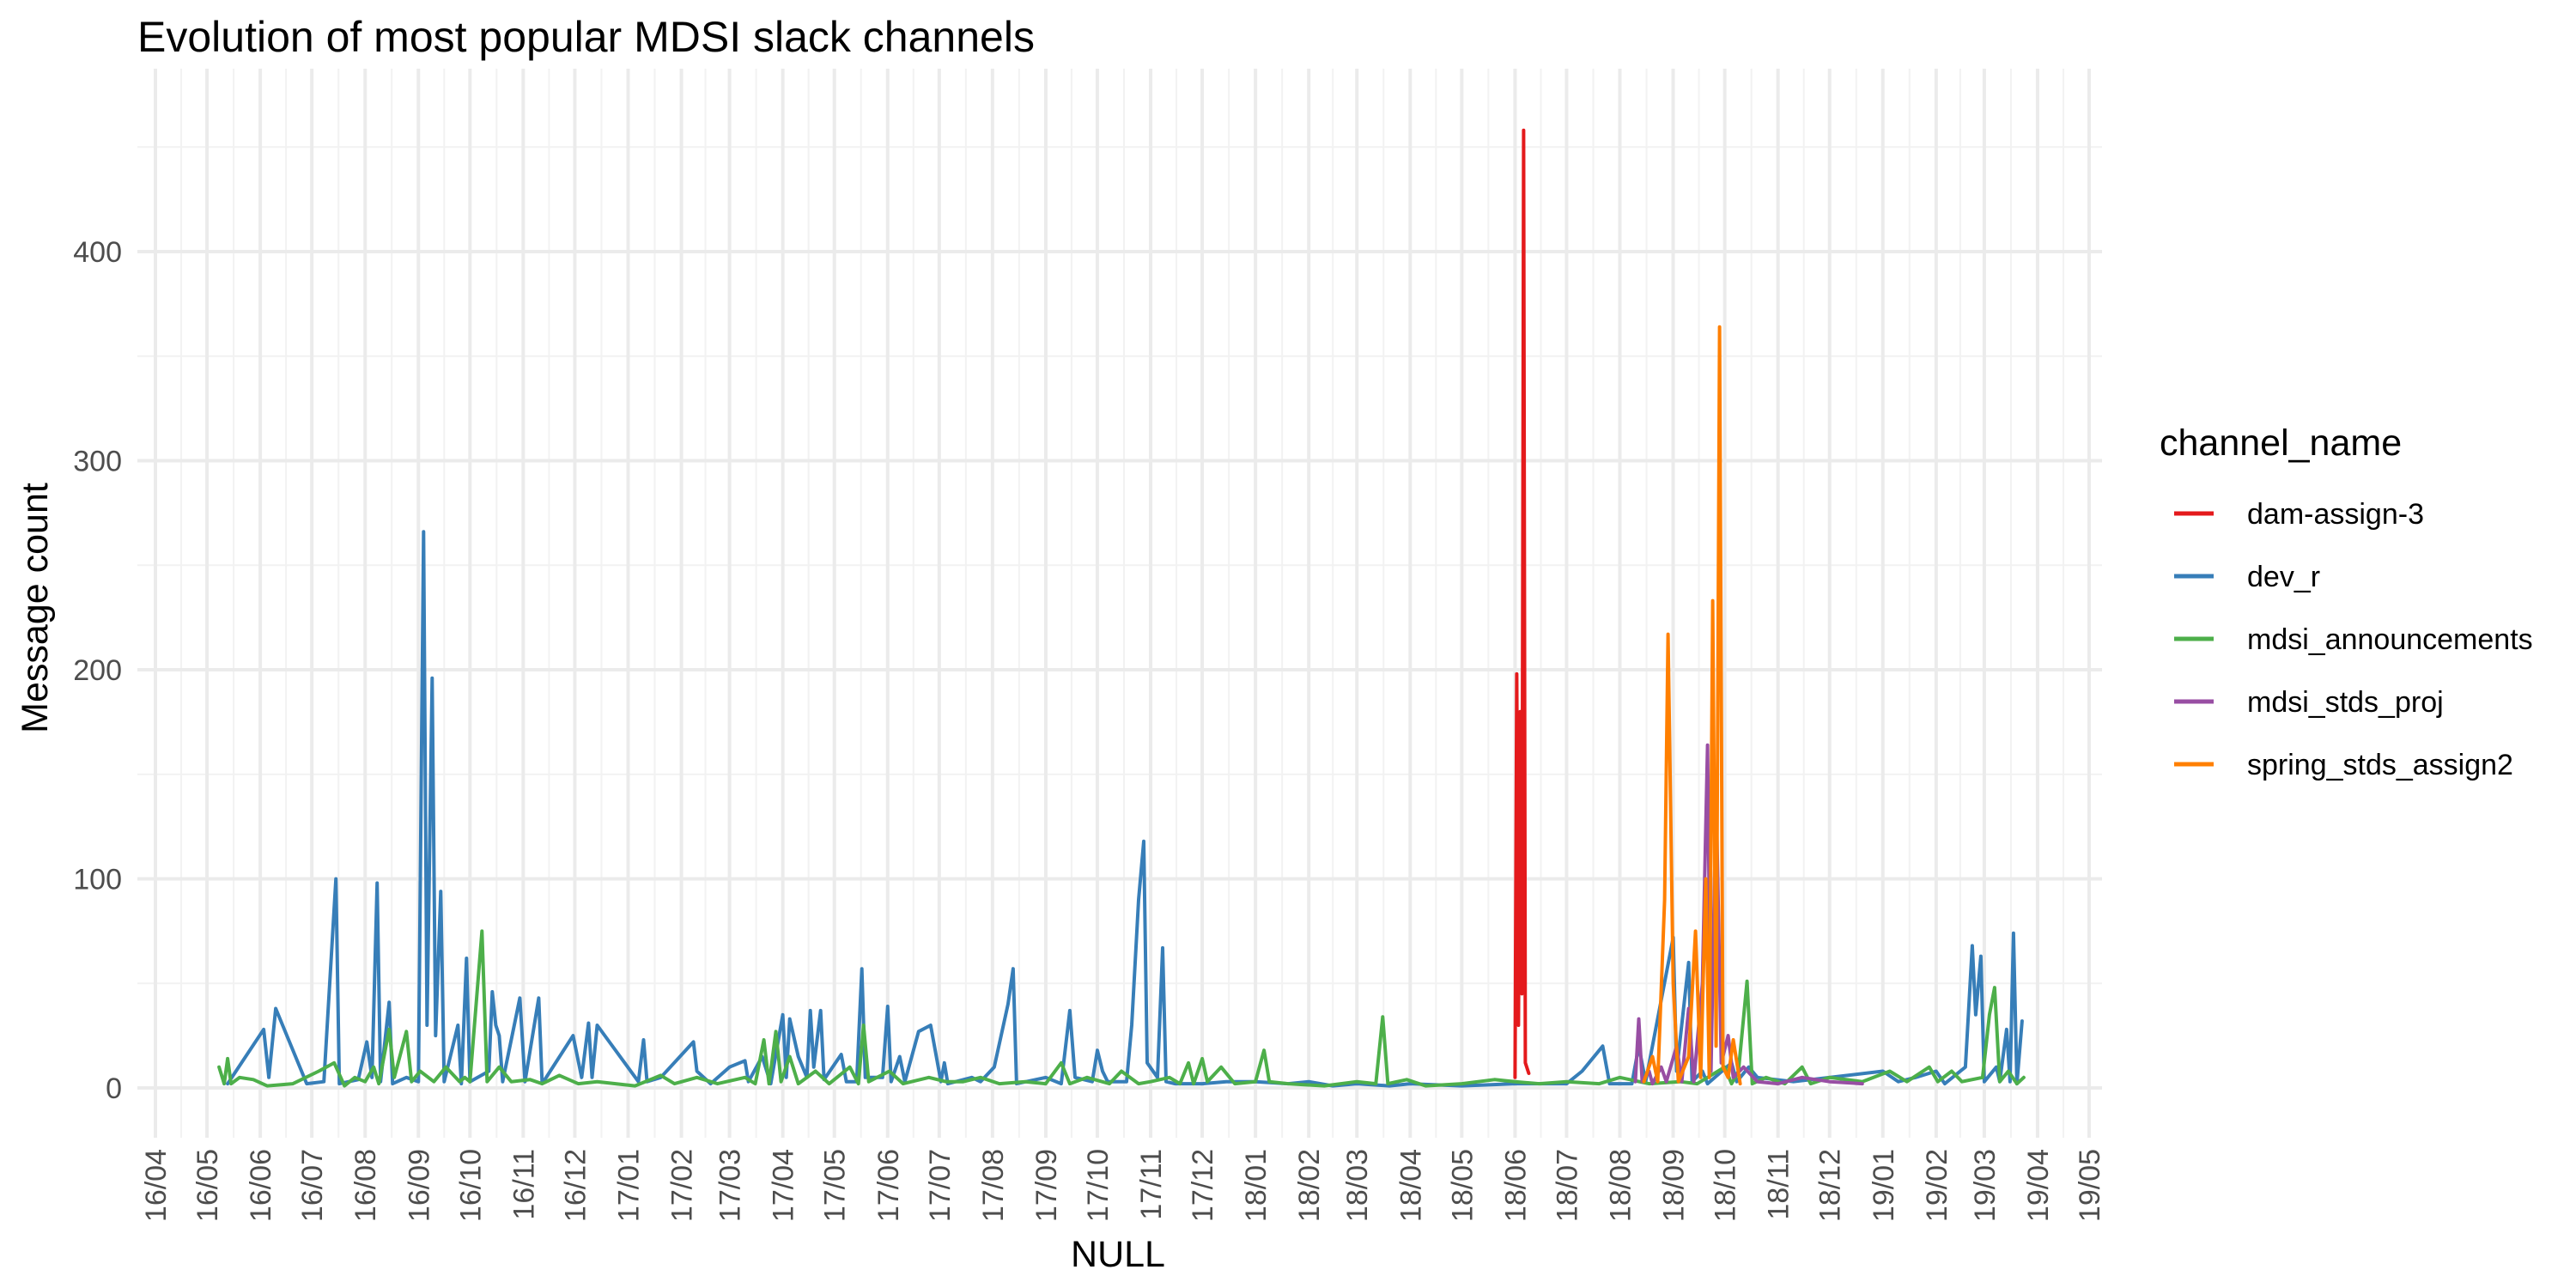 The width and height of the screenshot is (2576, 1288). I want to click on x-tick-label: 16/09, so click(419, 1185).